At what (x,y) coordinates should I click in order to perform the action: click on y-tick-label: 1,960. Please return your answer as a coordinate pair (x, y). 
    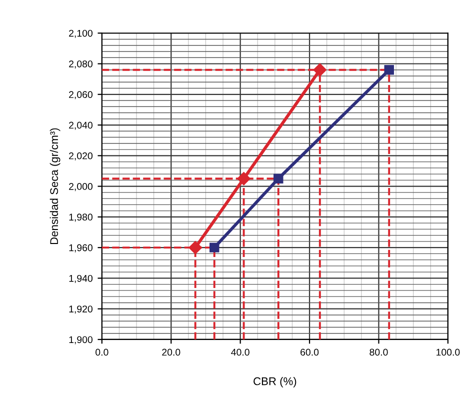
    Looking at the image, I should click on (81, 248).